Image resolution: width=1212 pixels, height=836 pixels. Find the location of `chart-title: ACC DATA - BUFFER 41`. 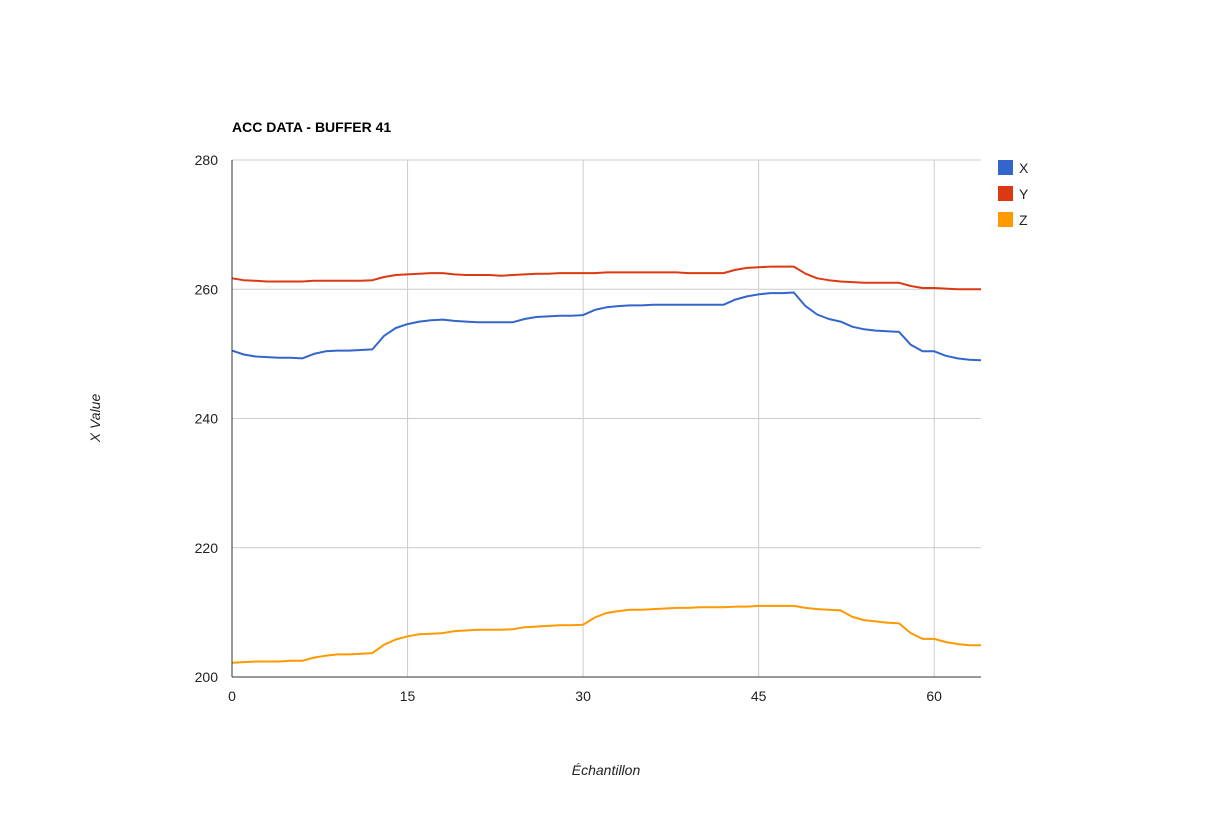

chart-title: ACC DATA - BUFFER 41 is located at coordinates (311, 127).